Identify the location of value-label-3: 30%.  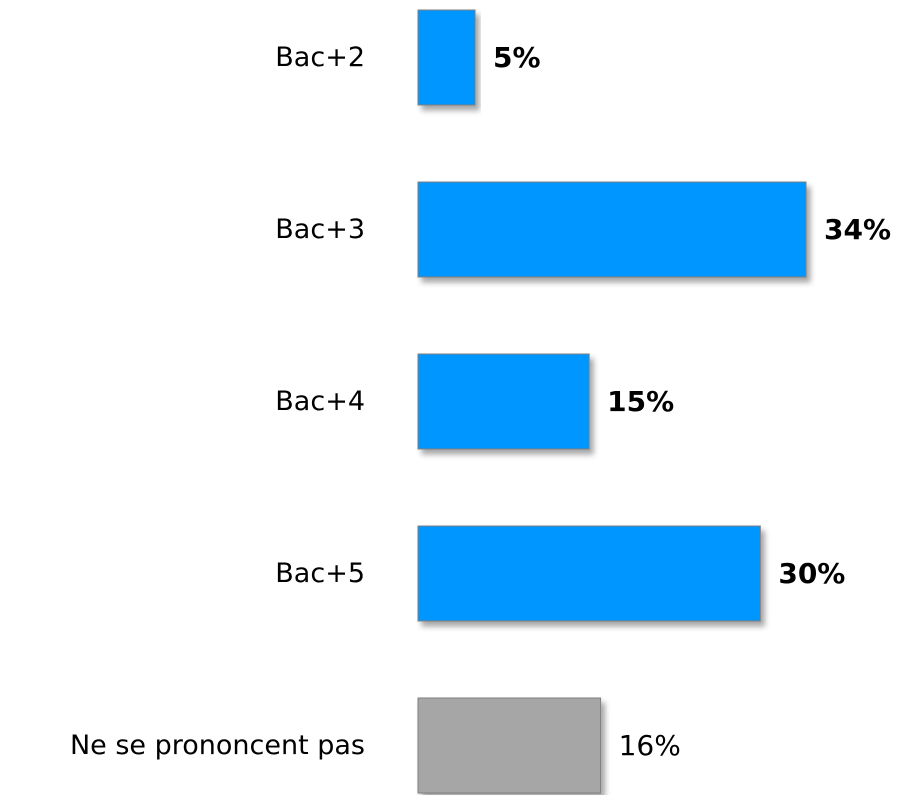
(811, 573).